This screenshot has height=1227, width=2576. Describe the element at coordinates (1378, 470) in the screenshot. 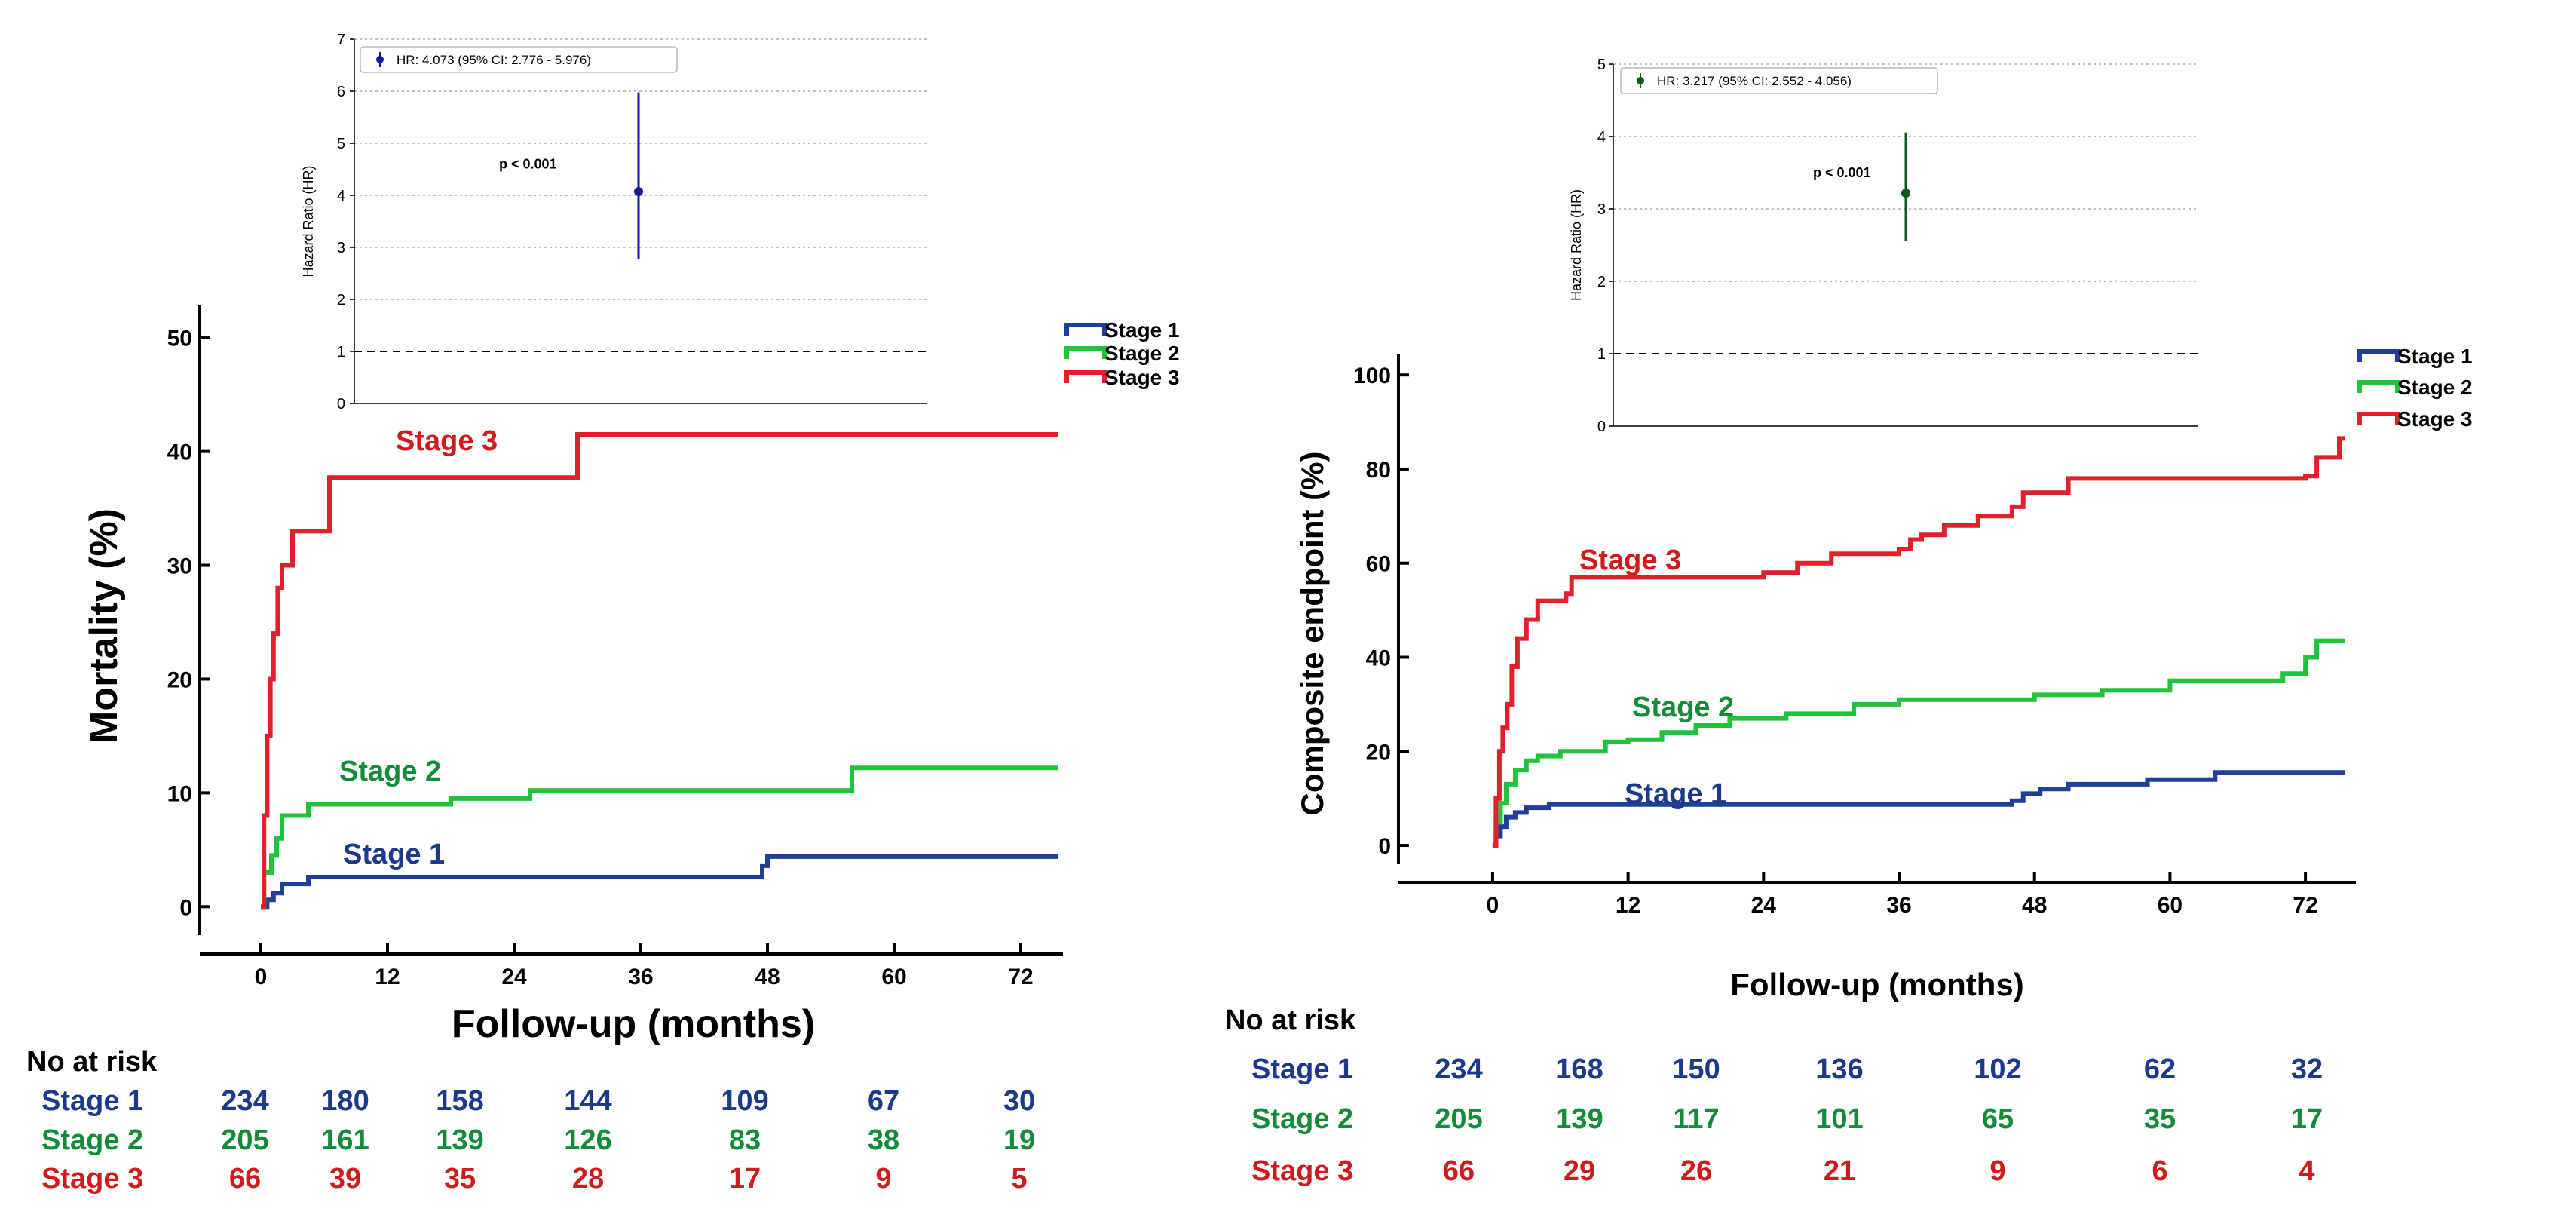

I see `y-tick-label: 80` at that location.